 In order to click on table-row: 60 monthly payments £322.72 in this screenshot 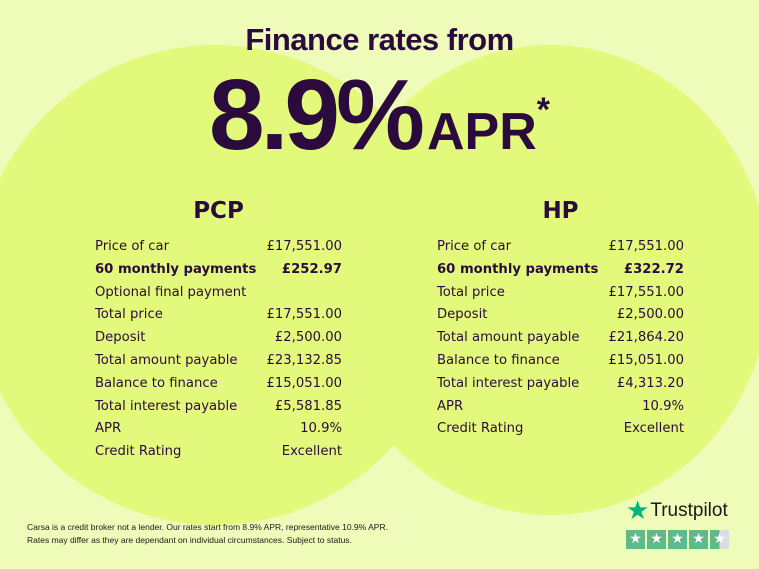, I will do `click(560, 270)`.